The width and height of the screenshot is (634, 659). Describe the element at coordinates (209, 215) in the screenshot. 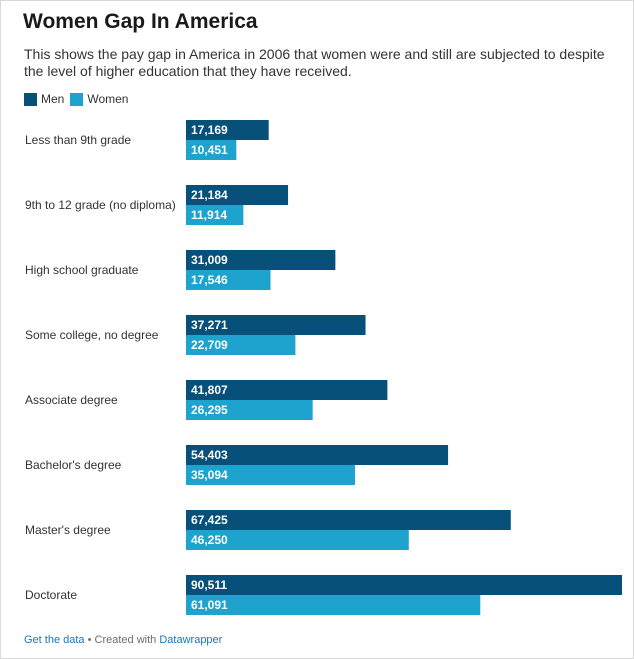

I see `value-label-women: 11,914` at that location.